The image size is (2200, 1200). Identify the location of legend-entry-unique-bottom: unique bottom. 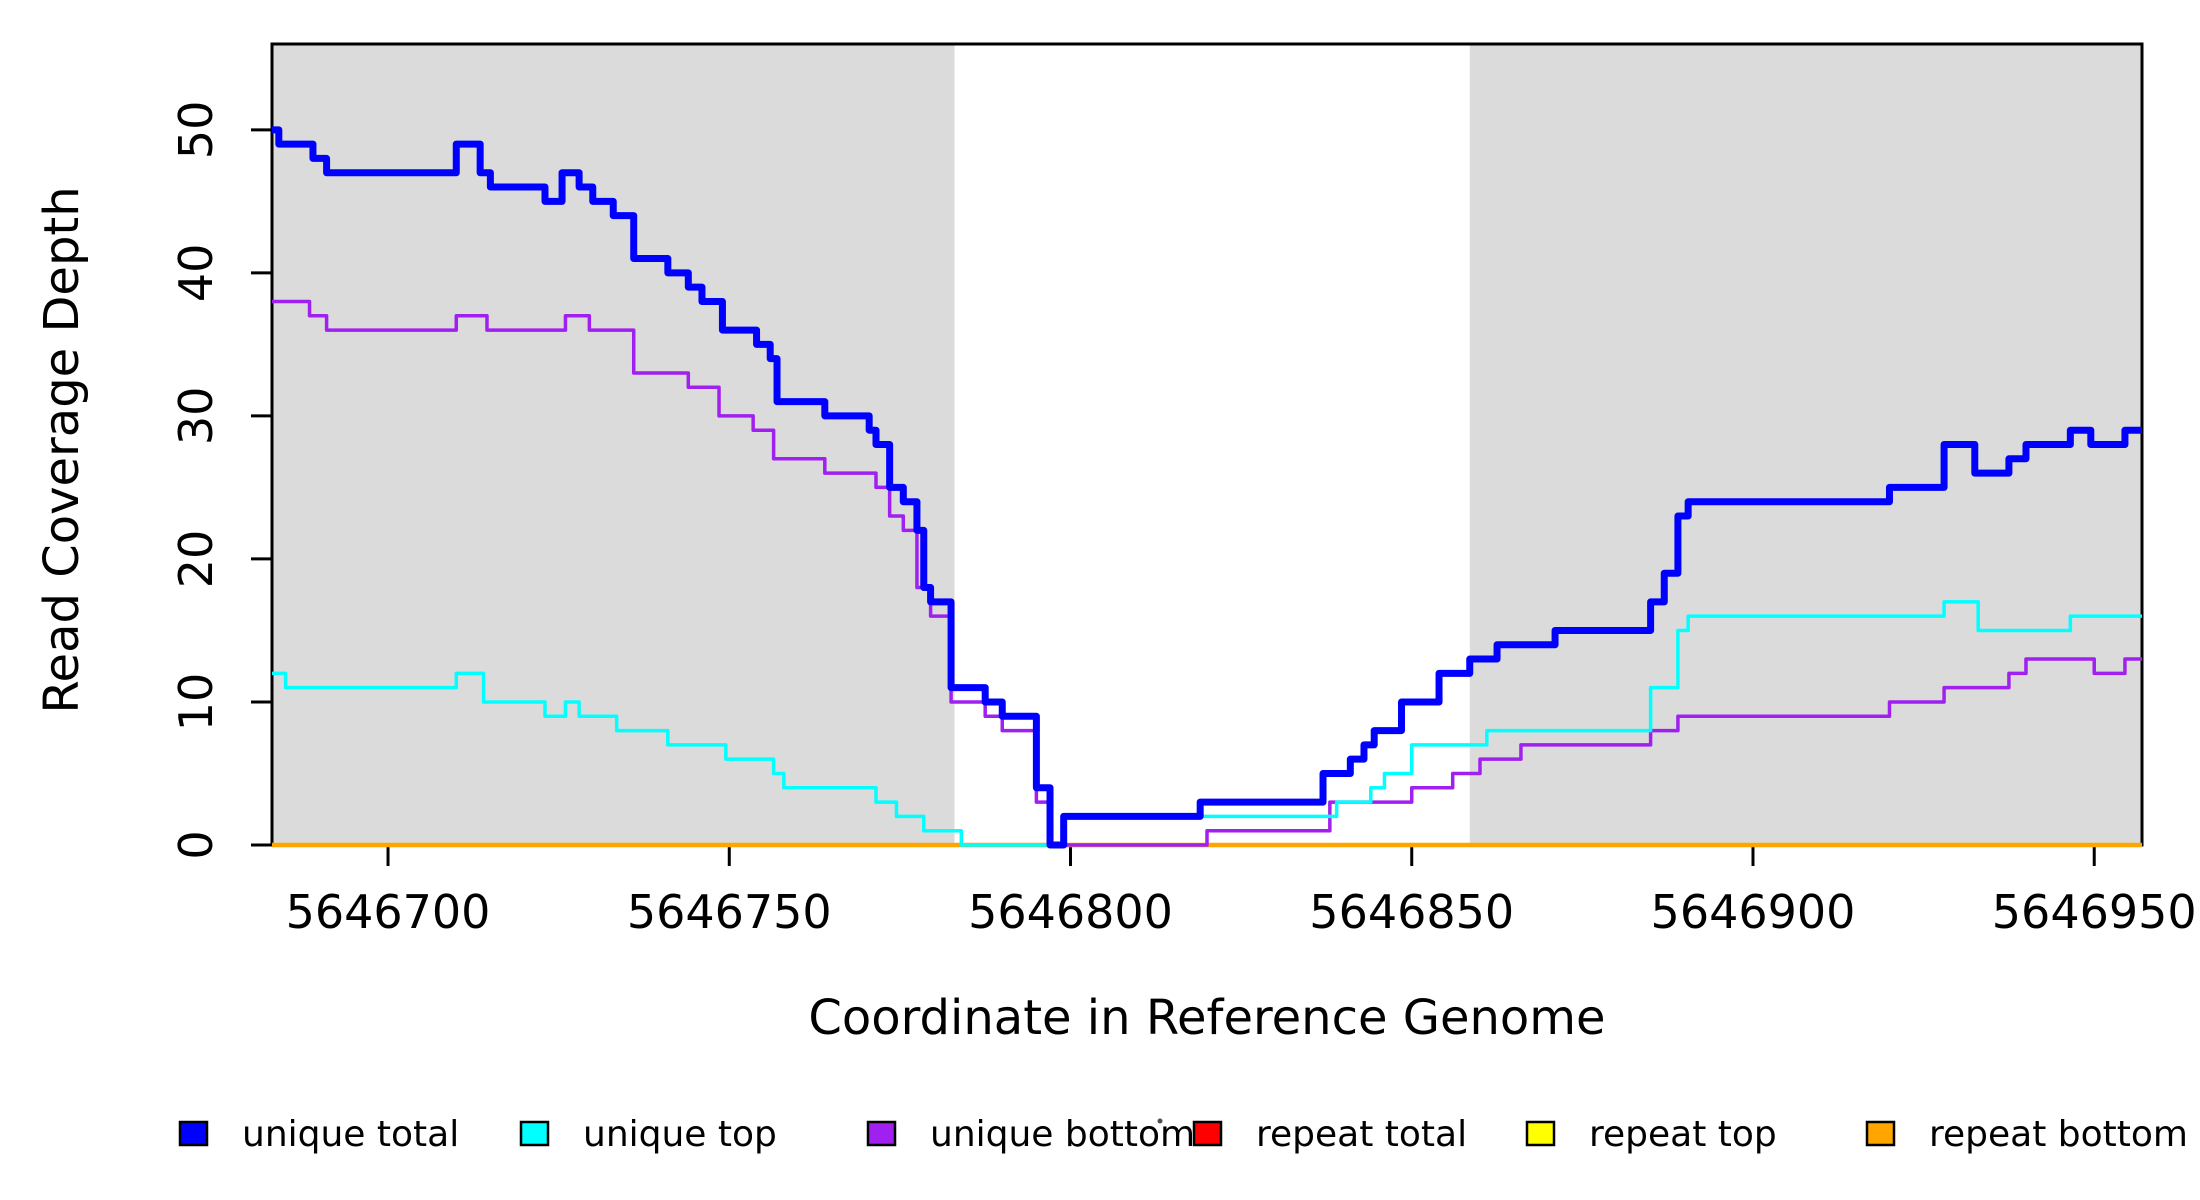
(1030, 1134).